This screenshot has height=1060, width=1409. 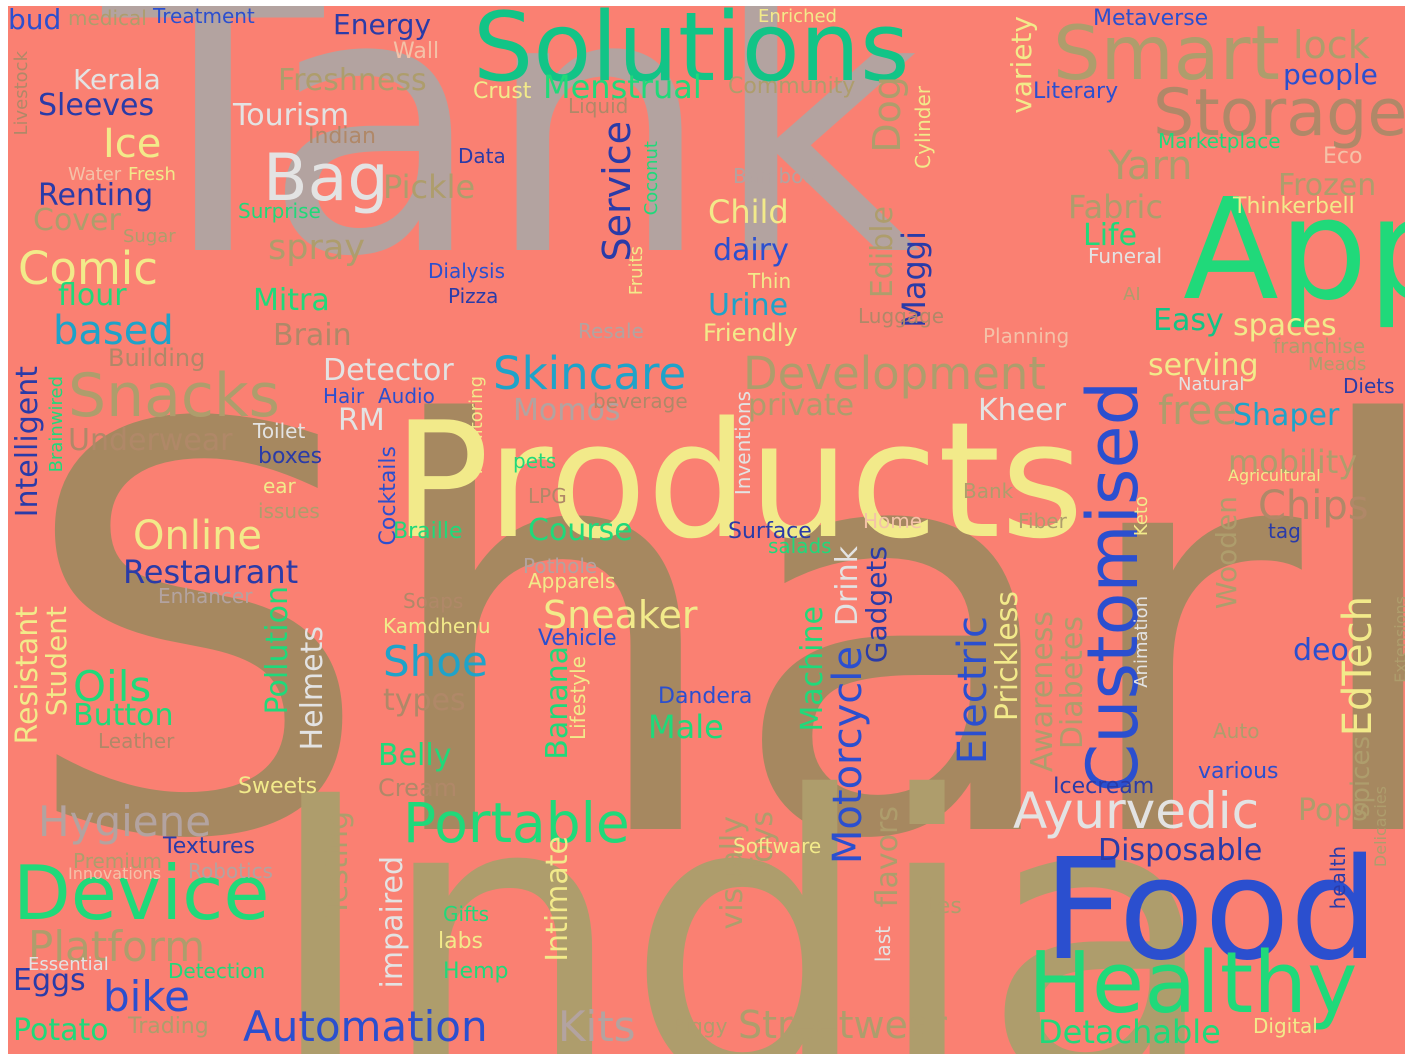 What do you see at coordinates (1072, 683) in the screenshot?
I see `word-diabetes: Diabetes` at bounding box center [1072, 683].